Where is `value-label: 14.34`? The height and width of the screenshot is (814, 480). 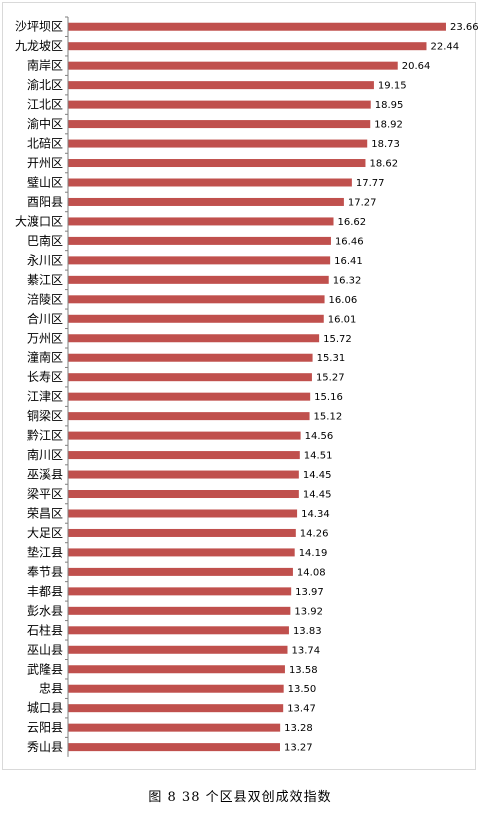
value-label: 14.34 is located at coordinates (315, 514).